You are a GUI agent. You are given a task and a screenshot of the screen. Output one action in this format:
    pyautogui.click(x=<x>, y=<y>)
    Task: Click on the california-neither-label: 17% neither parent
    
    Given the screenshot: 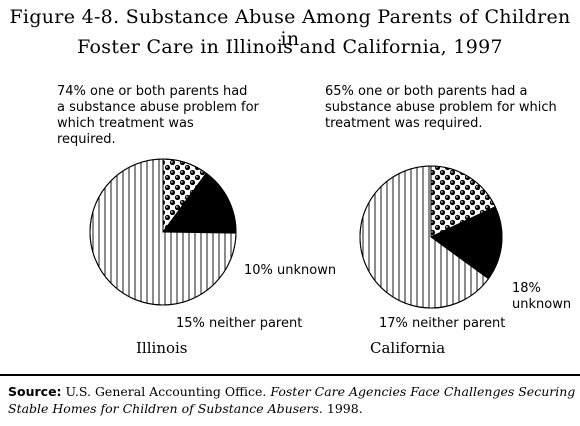 What is the action you would take?
    pyautogui.click(x=442, y=323)
    